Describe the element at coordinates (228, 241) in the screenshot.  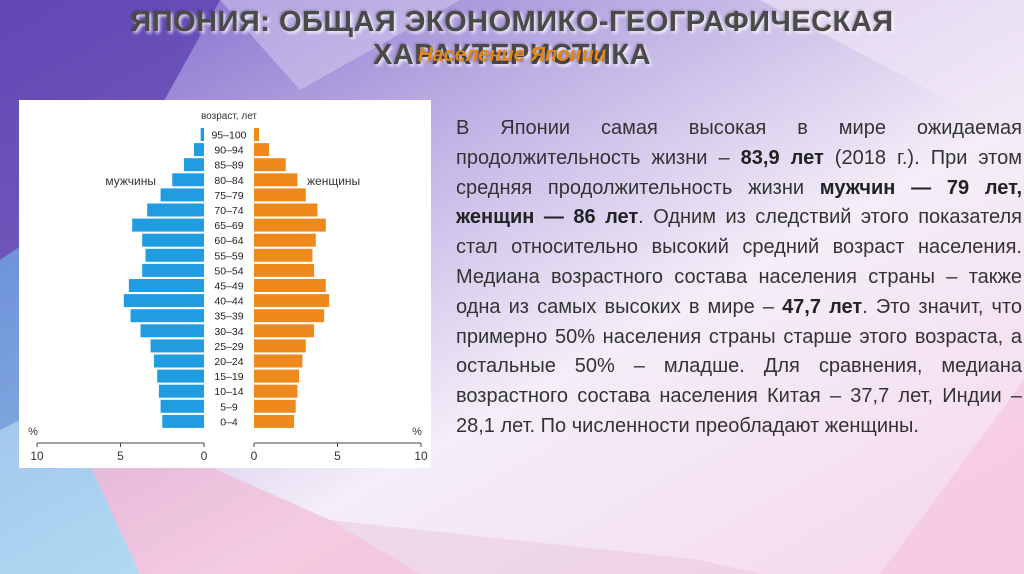
I see `age-group-label: 60–64` at that location.